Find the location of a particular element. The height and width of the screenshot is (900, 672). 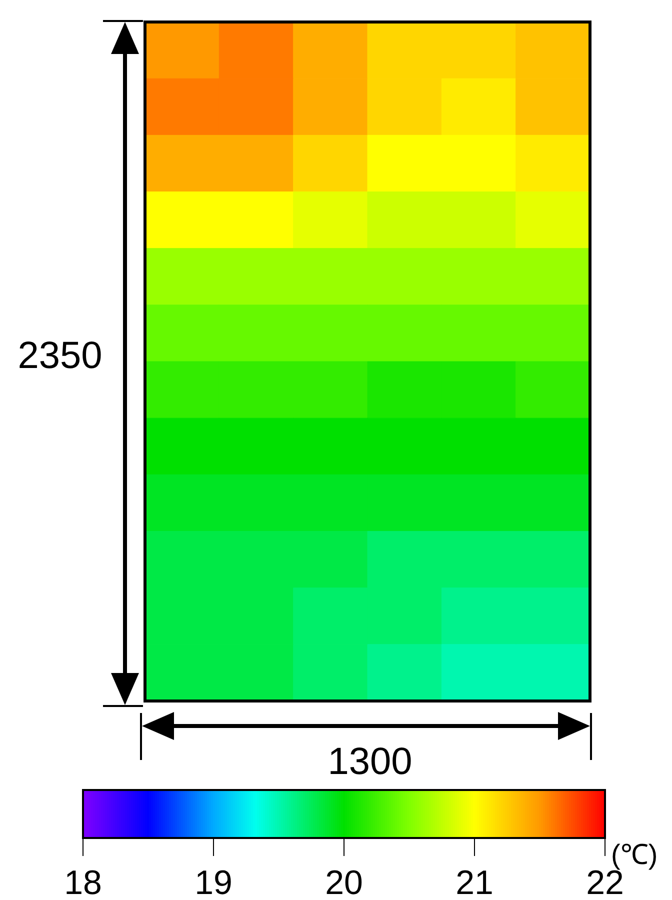

color-bar-label: 19 is located at coordinates (213, 882).